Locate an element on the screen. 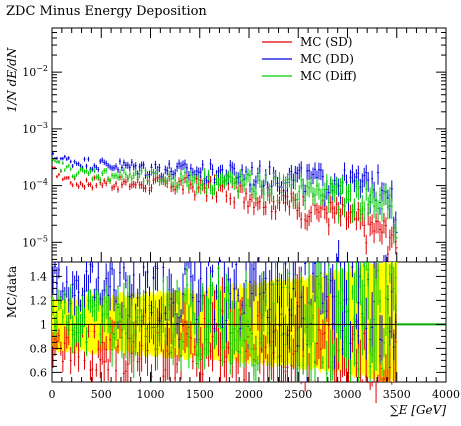  chart-title: ZDC Minus Energy Deposition is located at coordinates (106, 11).